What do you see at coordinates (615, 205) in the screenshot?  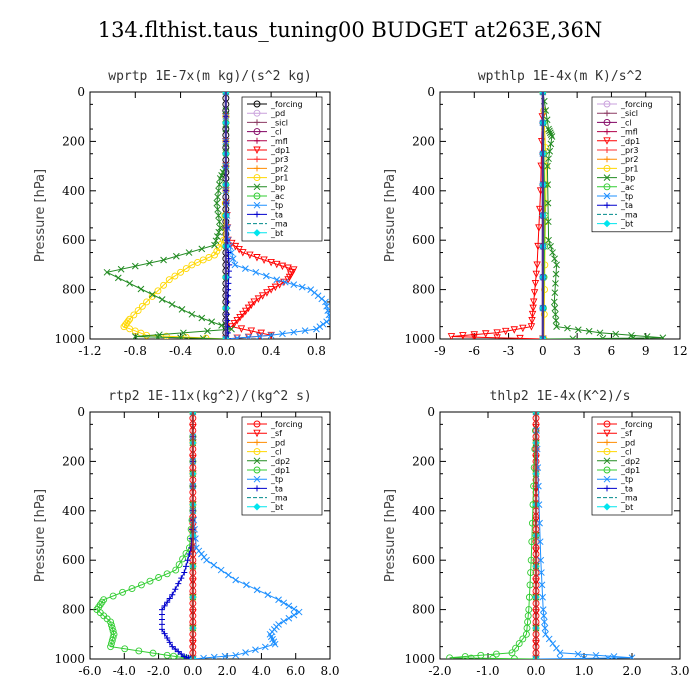 I see `legend-item: _ta` at bounding box center [615, 205].